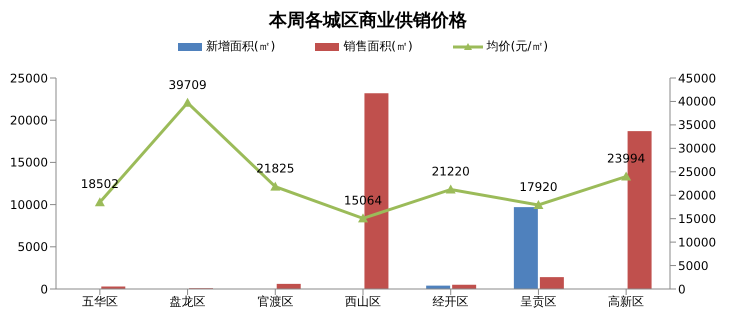  Describe the element at coordinates (626, 301) in the screenshot. I see `x-tick-label: 高新区` at that location.